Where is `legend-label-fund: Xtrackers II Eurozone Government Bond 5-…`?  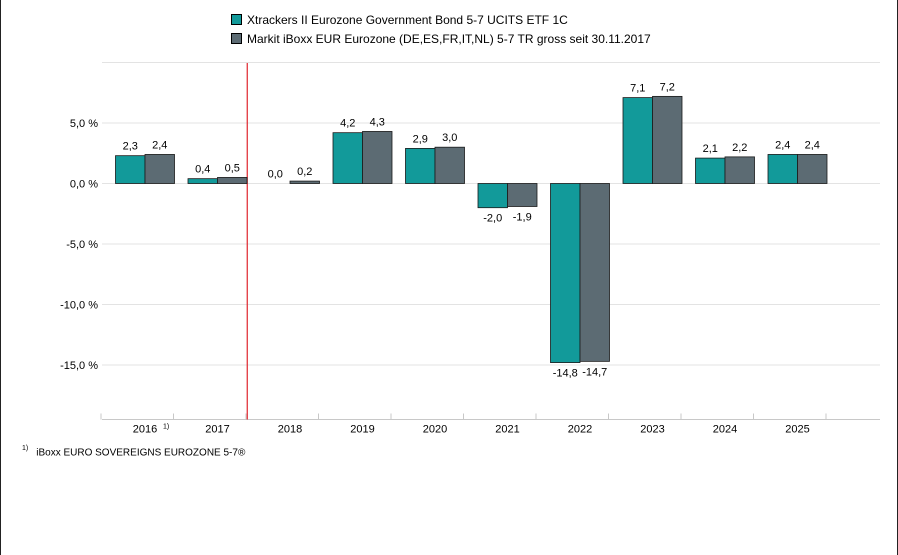
legend-label-fund: Xtrackers II Eurozone Government Bond 5-… is located at coordinates (407, 19).